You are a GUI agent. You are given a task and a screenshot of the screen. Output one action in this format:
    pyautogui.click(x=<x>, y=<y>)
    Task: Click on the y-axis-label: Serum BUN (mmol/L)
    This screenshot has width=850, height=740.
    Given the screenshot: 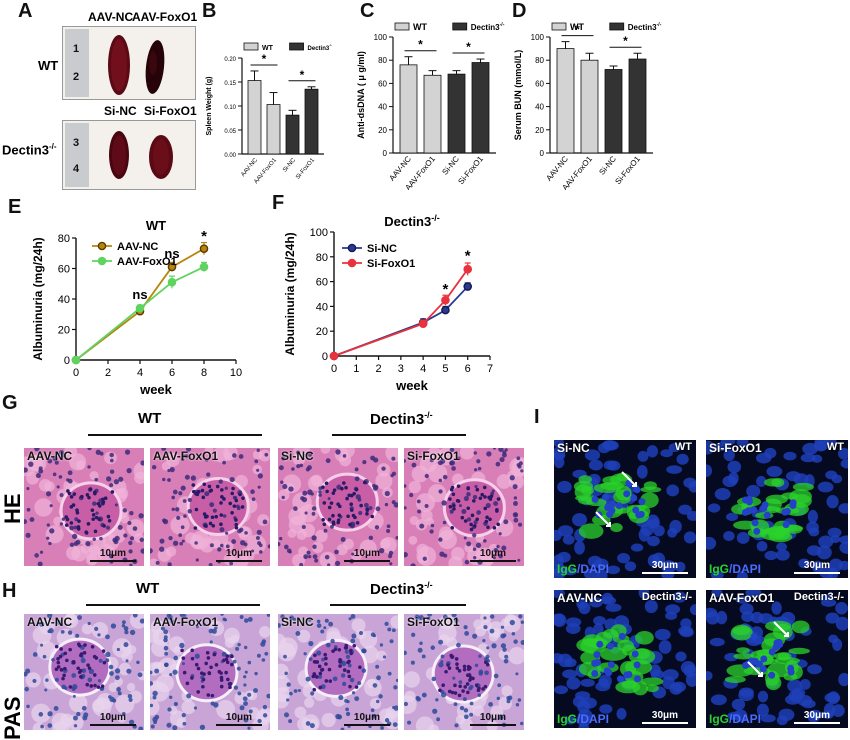 What is the action you would take?
    pyautogui.click(x=518, y=95)
    